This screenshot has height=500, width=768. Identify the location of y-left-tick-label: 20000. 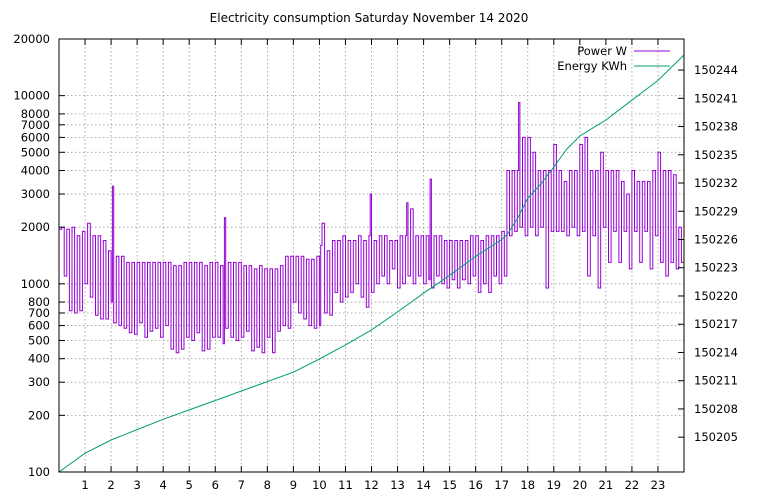
(31, 39).